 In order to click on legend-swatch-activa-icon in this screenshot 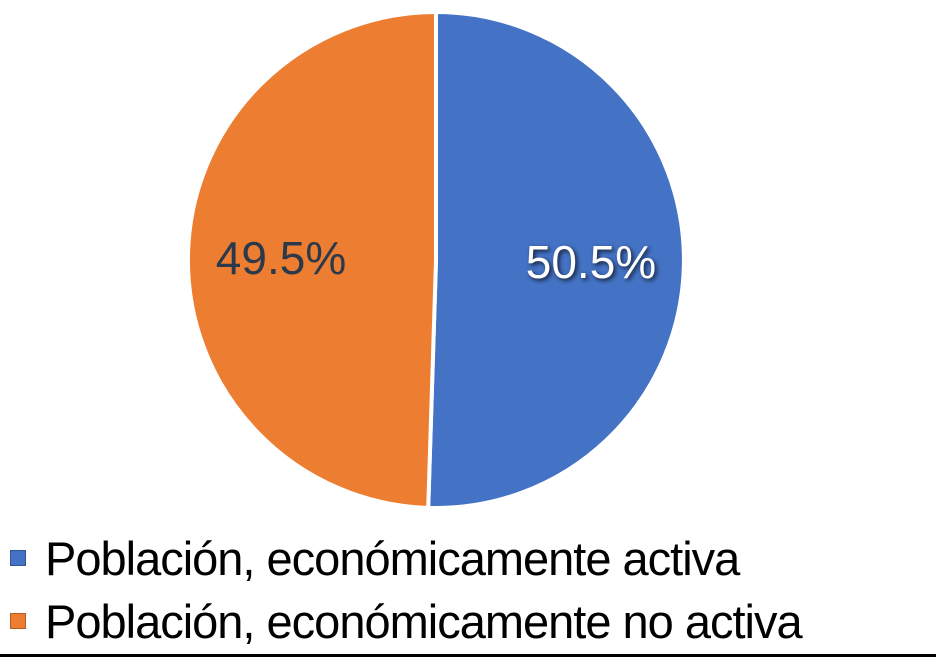, I will do `click(18, 558)`.